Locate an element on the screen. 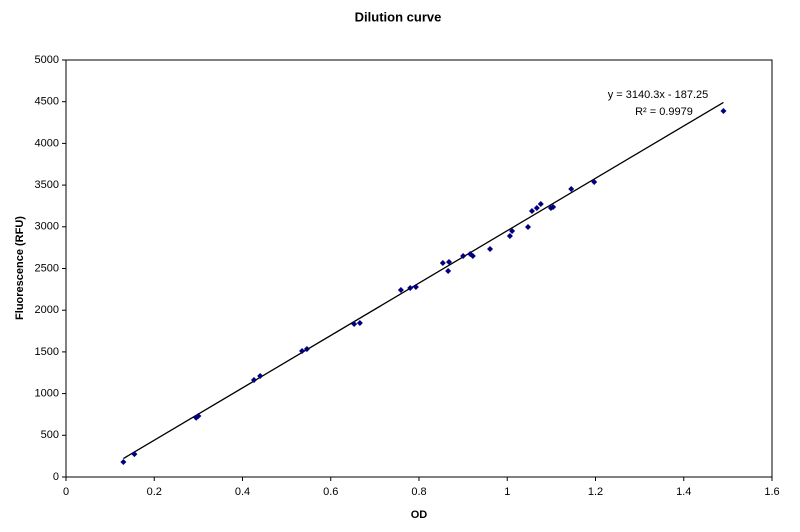 Image resolution: width=800 pixels, height=532 pixels. x-axis-title: OD is located at coordinates (419, 515).